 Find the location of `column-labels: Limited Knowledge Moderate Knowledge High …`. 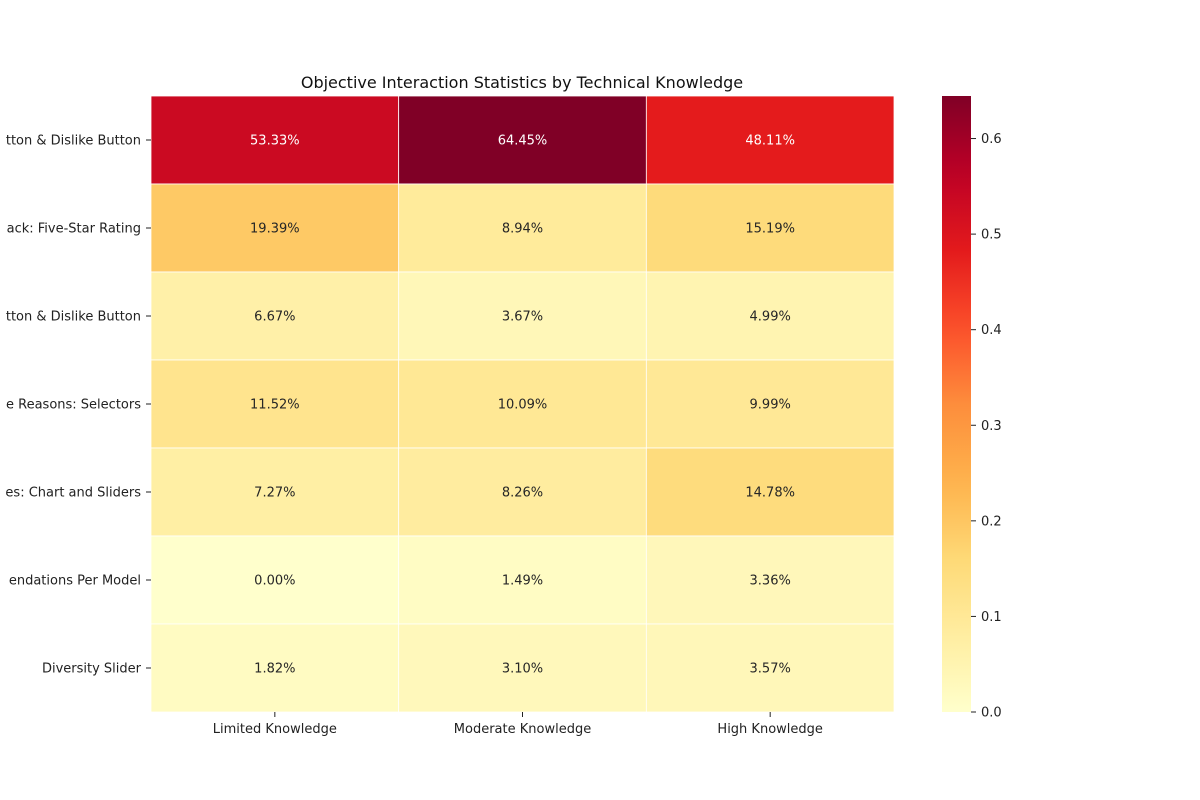

column-labels: Limited Knowledge Moderate Knowledge High … is located at coordinates (518, 724).